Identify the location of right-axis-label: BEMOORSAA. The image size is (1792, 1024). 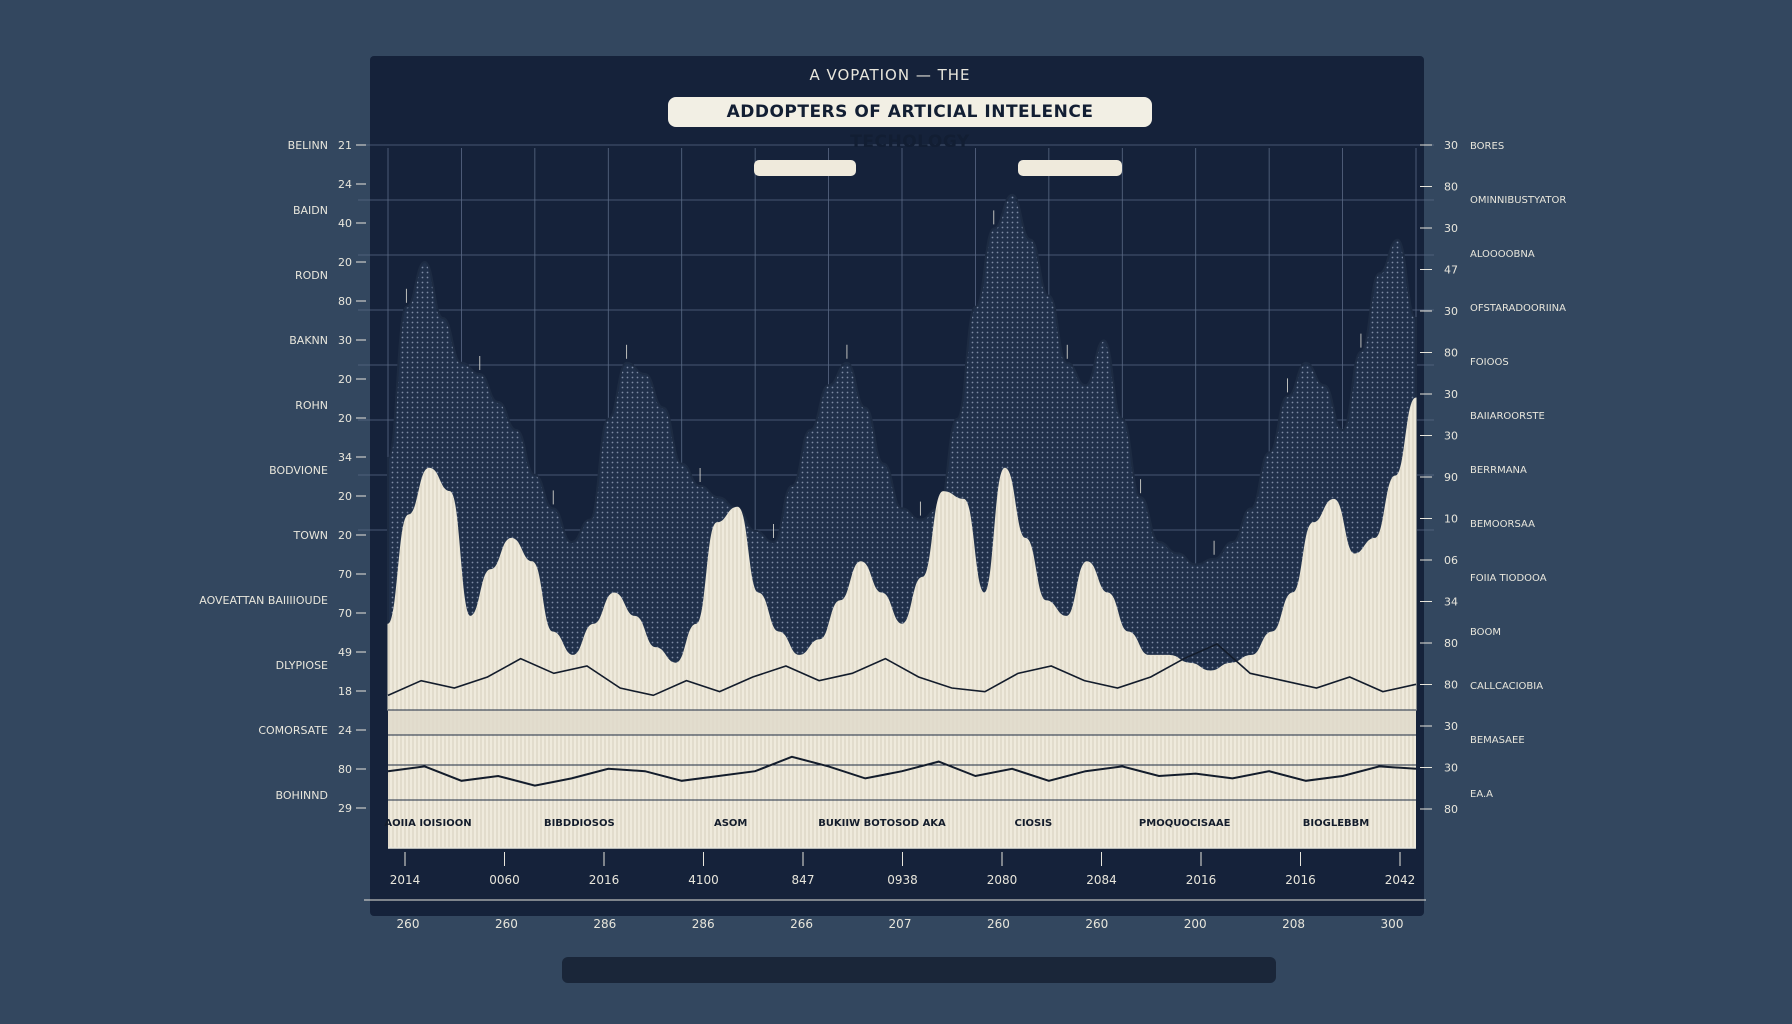
(1502, 524).